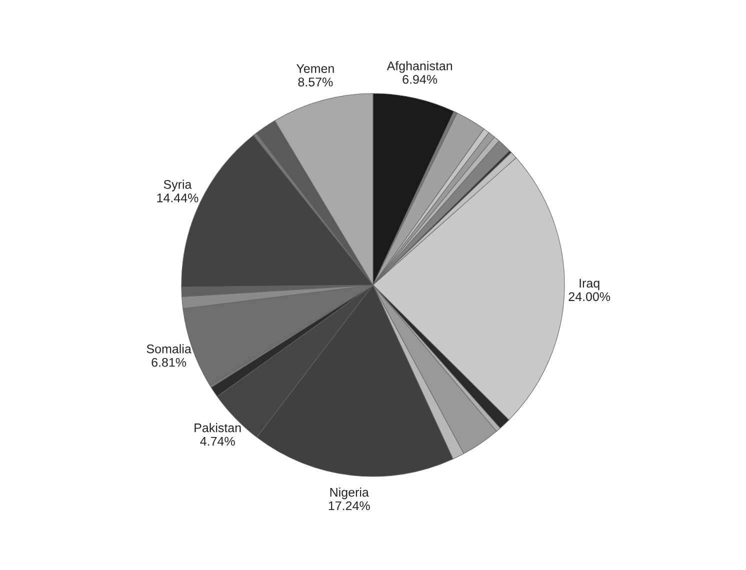  I want to click on slice-label: Pakistan, so click(217, 427).